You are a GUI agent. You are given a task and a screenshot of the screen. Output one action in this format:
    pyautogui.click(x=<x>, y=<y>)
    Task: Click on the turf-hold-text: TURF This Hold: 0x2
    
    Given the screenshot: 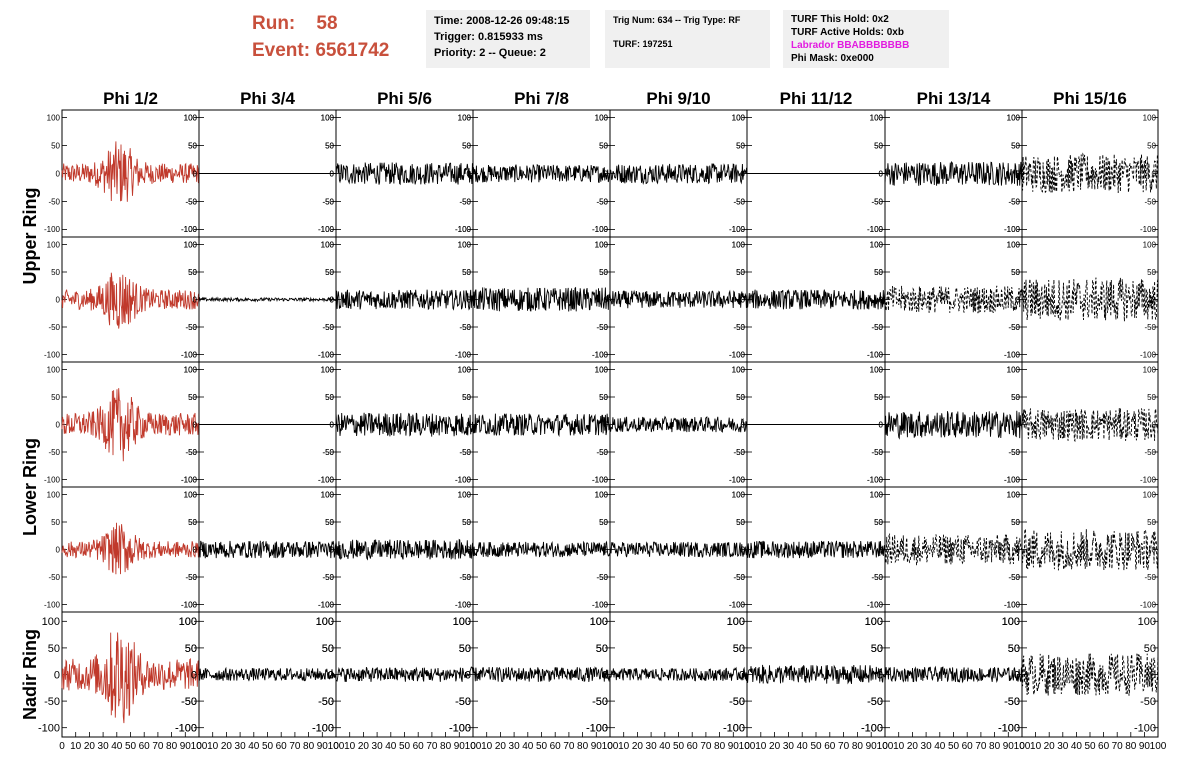 What is the action you would take?
    pyautogui.click(x=840, y=19)
    